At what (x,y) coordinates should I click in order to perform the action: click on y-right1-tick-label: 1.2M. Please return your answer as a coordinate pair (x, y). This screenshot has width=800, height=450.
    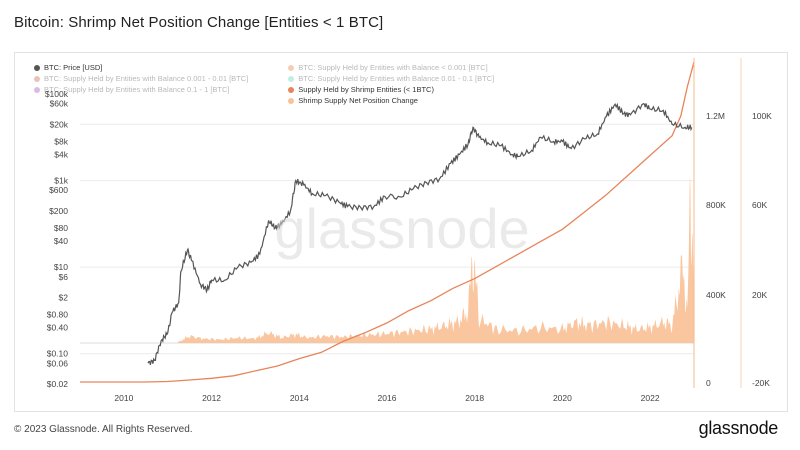
    Looking at the image, I should click on (715, 116).